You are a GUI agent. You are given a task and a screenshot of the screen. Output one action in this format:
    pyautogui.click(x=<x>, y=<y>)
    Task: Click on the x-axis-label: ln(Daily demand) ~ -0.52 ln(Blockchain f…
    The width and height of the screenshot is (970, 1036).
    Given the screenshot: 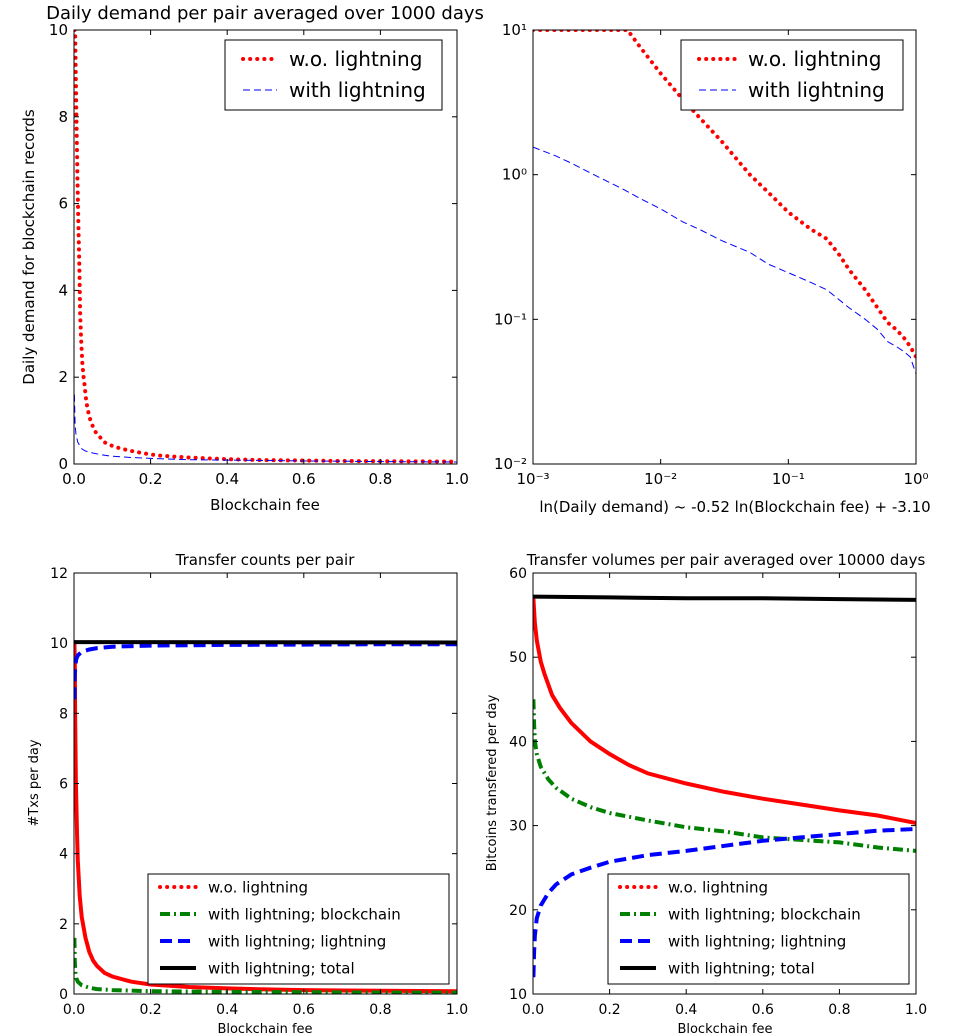 What is the action you would take?
    pyautogui.click(x=734, y=507)
    